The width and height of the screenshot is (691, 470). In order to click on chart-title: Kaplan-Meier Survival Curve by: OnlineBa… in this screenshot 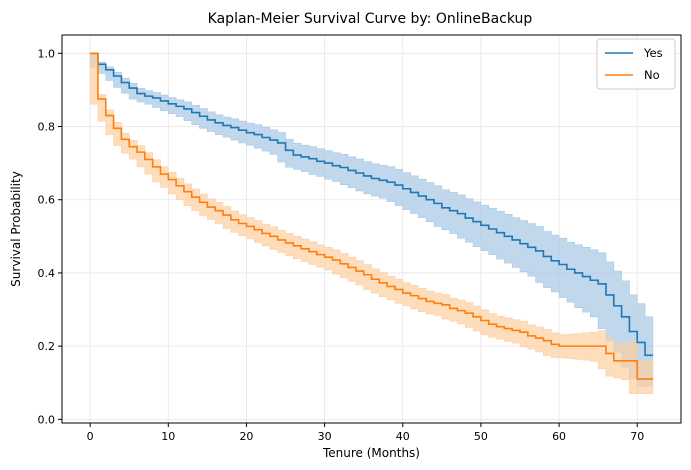, I will do `click(370, 19)`.